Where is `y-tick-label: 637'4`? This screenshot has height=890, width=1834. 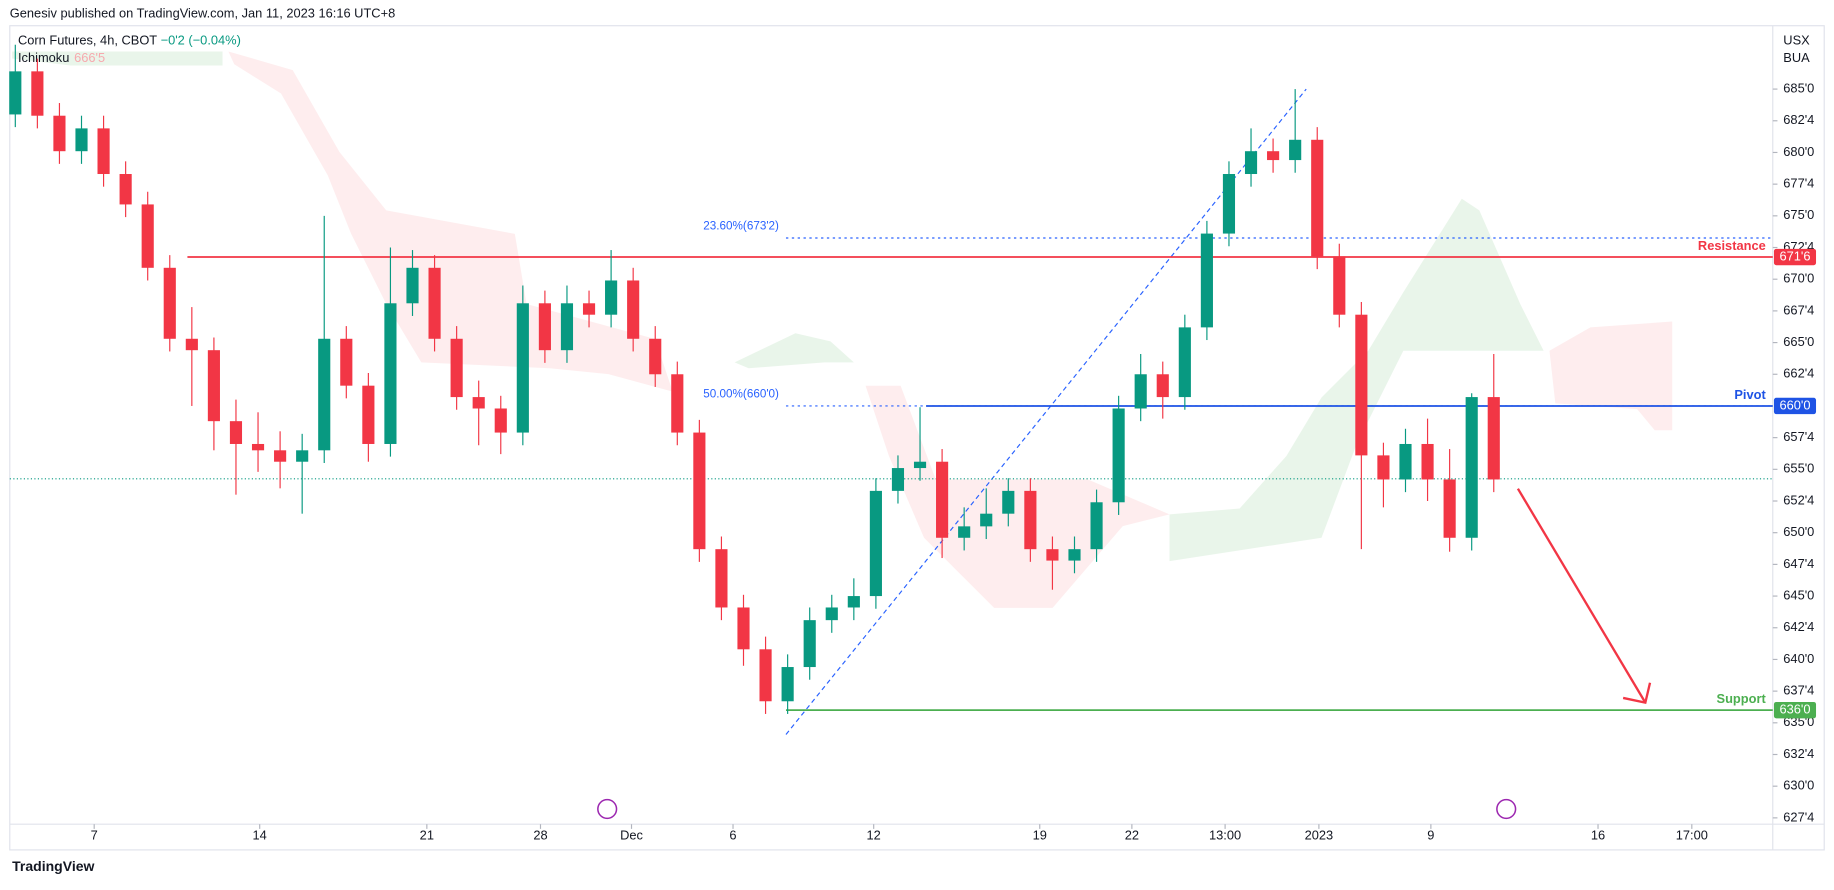
y-tick-label: 637'4 is located at coordinates (1798, 690).